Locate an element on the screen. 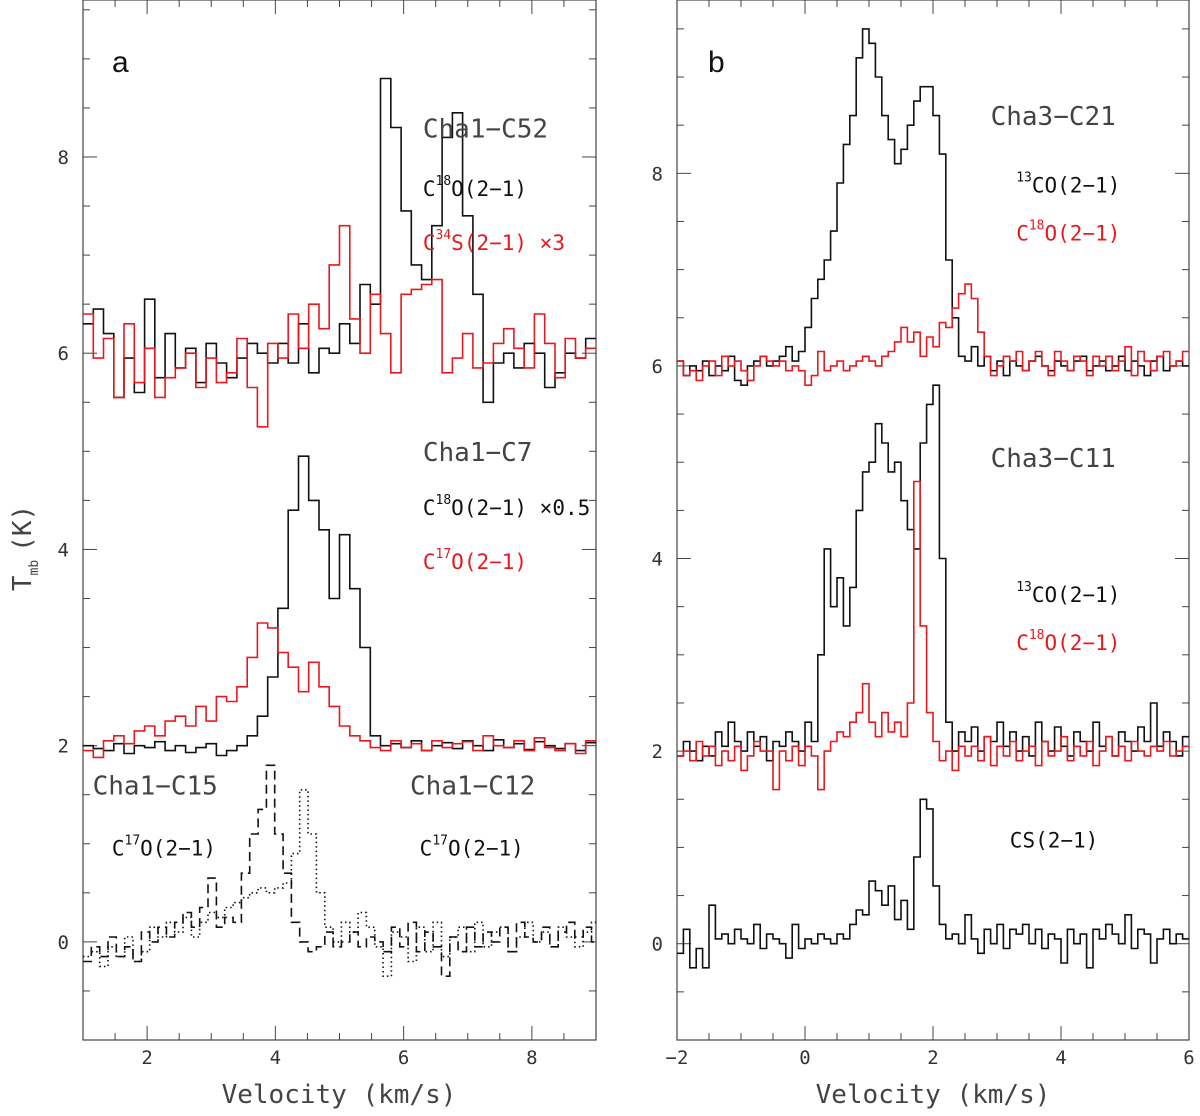 This screenshot has width=1200, height=1116. x-tick-label: −2 is located at coordinates (677, 1058).